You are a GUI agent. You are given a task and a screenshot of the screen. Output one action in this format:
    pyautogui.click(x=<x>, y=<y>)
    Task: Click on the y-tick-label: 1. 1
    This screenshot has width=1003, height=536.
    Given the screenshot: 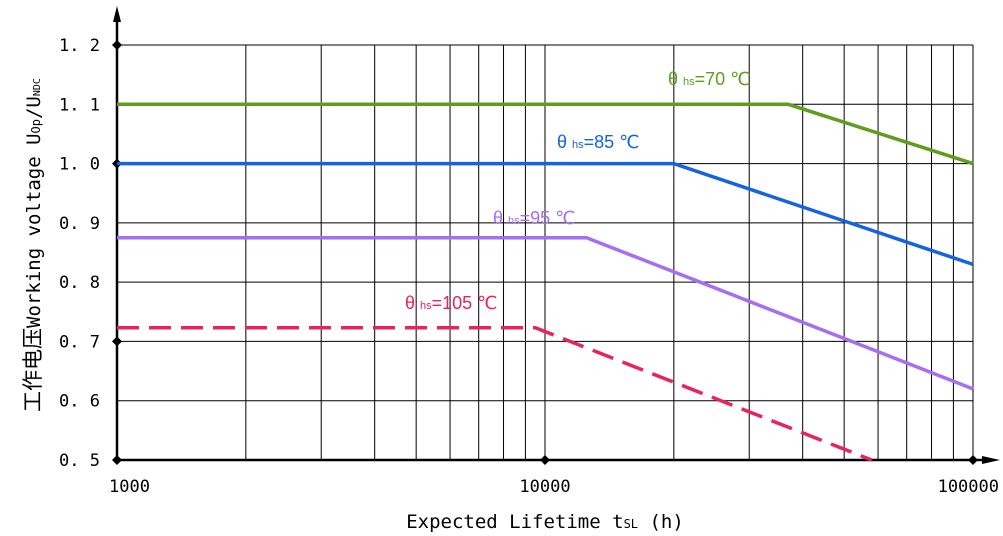 What is the action you would take?
    pyautogui.click(x=79, y=105)
    